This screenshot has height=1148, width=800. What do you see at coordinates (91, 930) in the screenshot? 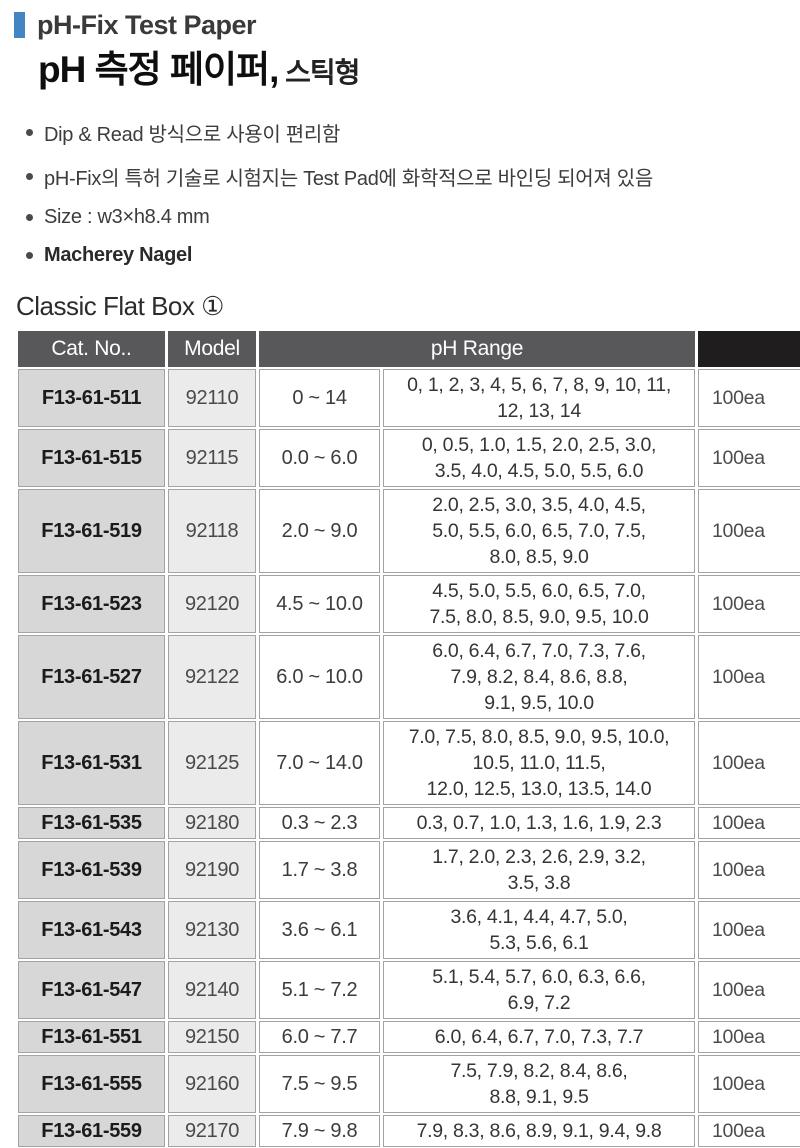
I see `cell-cat-no: F13-61-543` at bounding box center [91, 930].